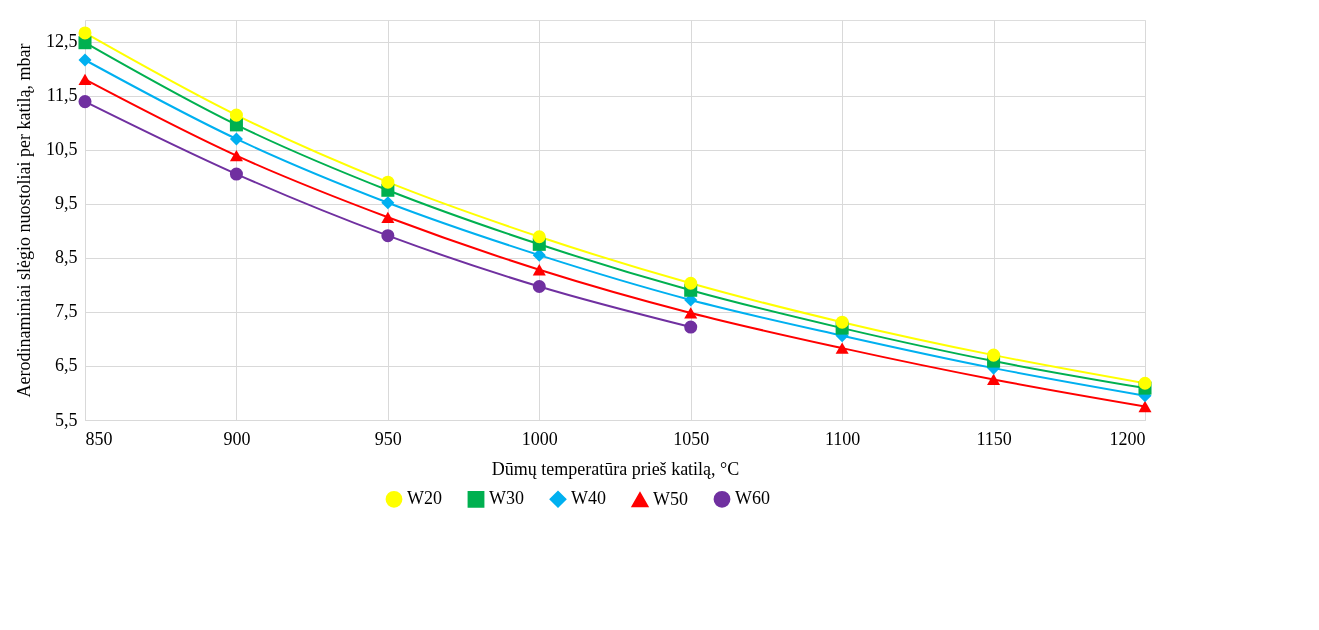  Describe the element at coordinates (62, 149) in the screenshot. I see `y-tick-label: 10,5` at that location.